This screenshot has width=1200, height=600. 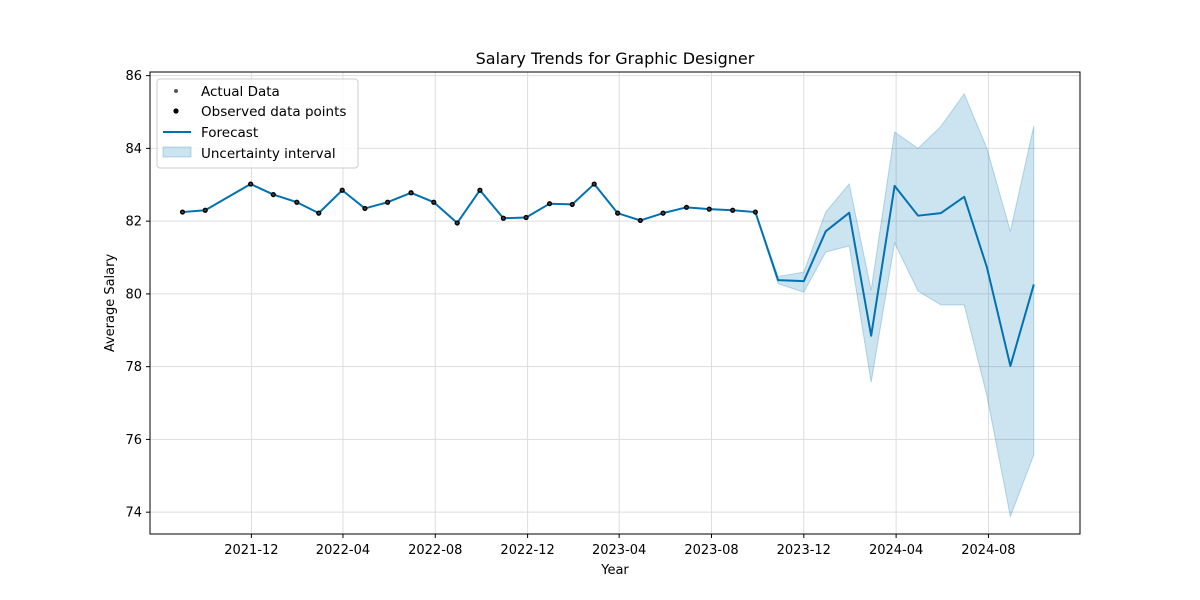 What do you see at coordinates (176, 111) in the screenshot?
I see `legend-observed-marker` at bounding box center [176, 111].